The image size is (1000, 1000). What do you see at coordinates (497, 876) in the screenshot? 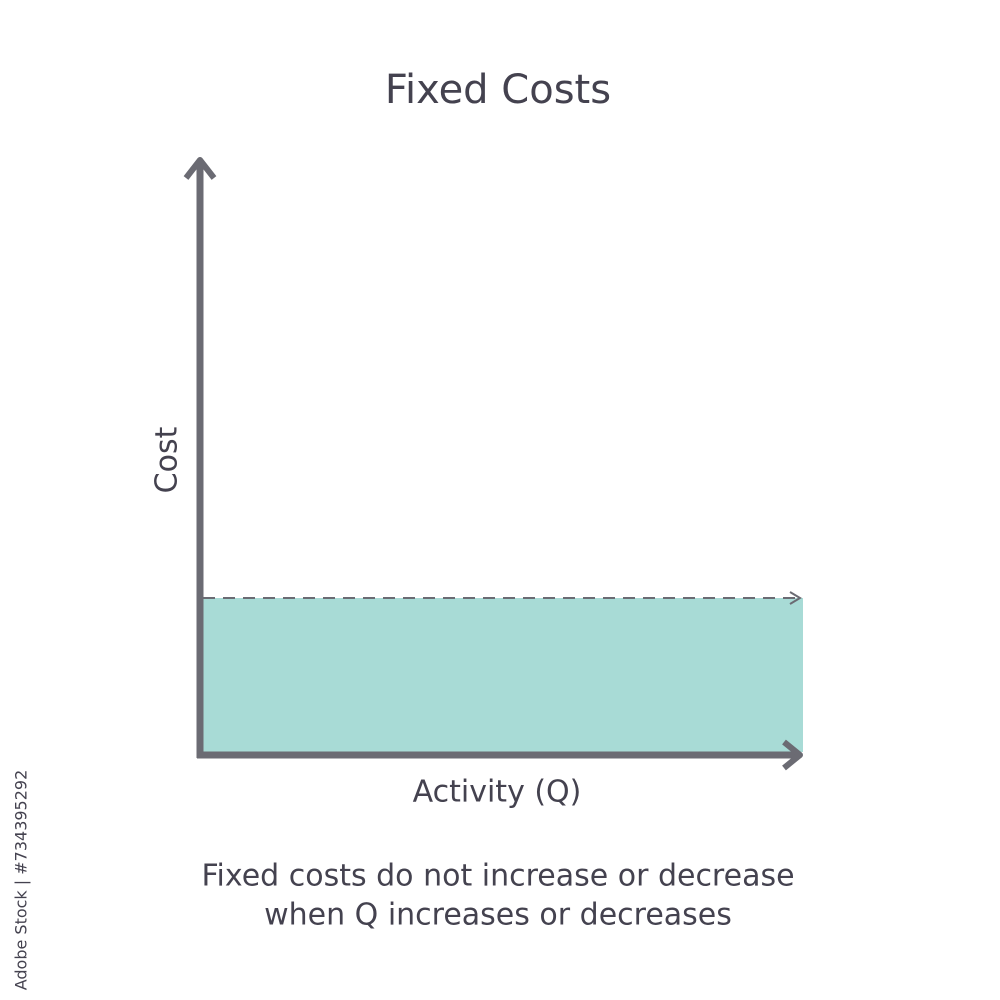
I see `caption-line: Fixed costs do not increase or decrease` at bounding box center [497, 876].